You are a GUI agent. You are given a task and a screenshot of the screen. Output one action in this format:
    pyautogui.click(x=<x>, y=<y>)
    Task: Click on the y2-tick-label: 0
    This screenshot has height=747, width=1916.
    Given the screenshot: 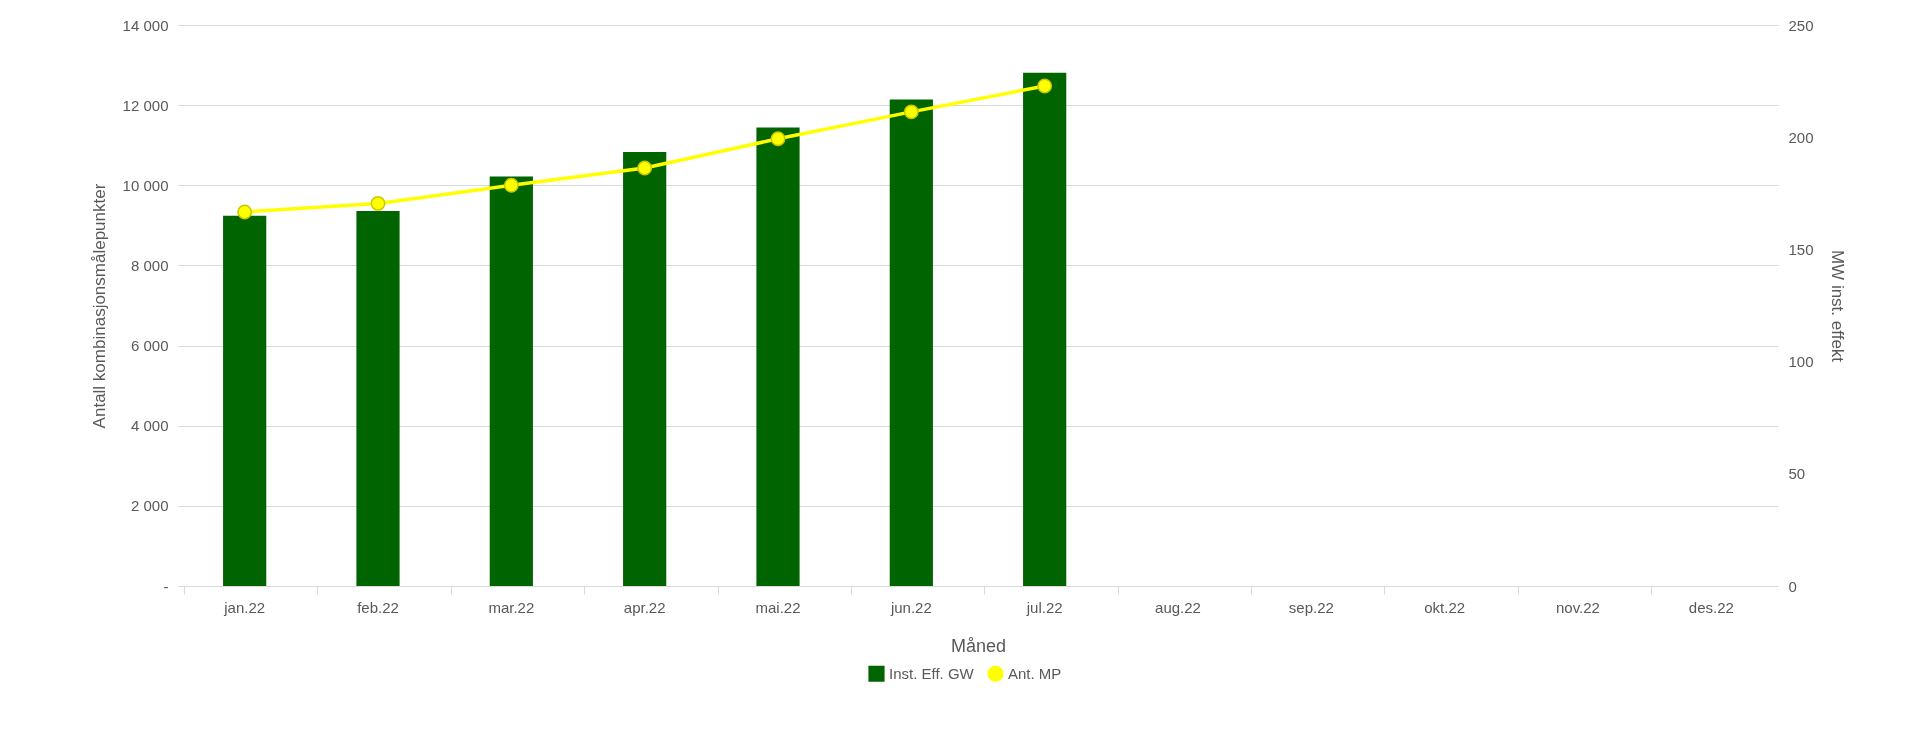 What is the action you would take?
    pyautogui.click(x=1792, y=586)
    